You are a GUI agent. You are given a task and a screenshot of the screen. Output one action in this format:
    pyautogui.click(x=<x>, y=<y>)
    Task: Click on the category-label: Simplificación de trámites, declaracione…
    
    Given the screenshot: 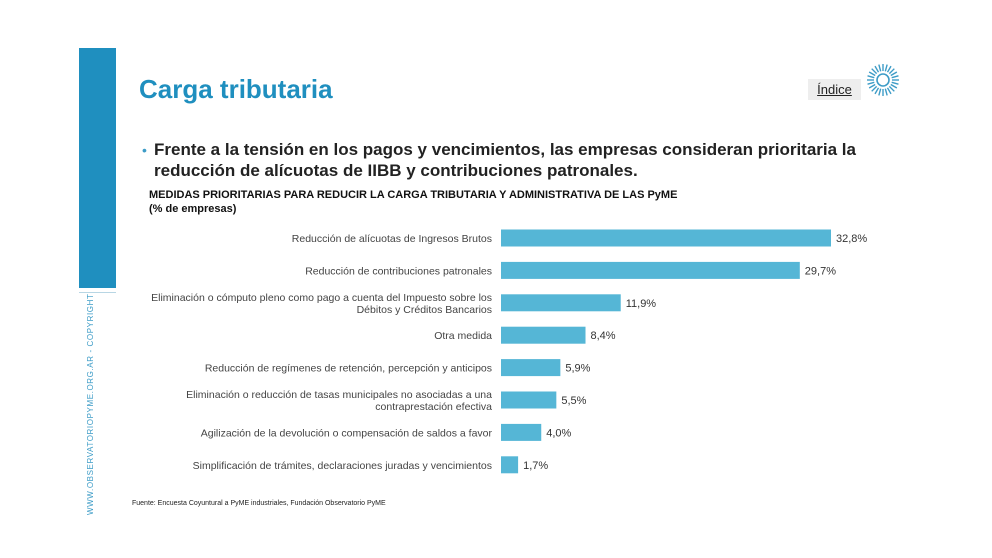 What is the action you would take?
    pyautogui.click(x=342, y=466)
    